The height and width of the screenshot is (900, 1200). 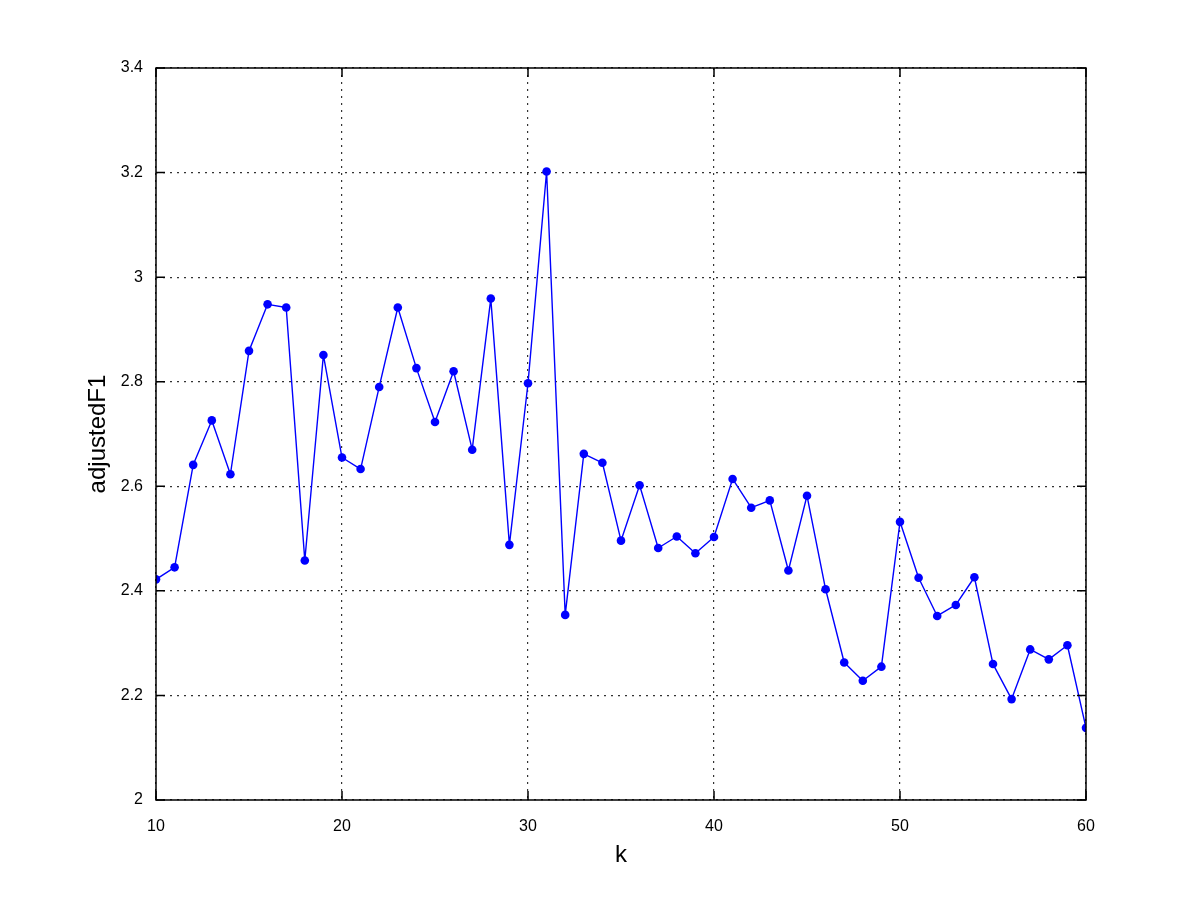 I want to click on y-tick-label: 3, so click(x=139, y=276).